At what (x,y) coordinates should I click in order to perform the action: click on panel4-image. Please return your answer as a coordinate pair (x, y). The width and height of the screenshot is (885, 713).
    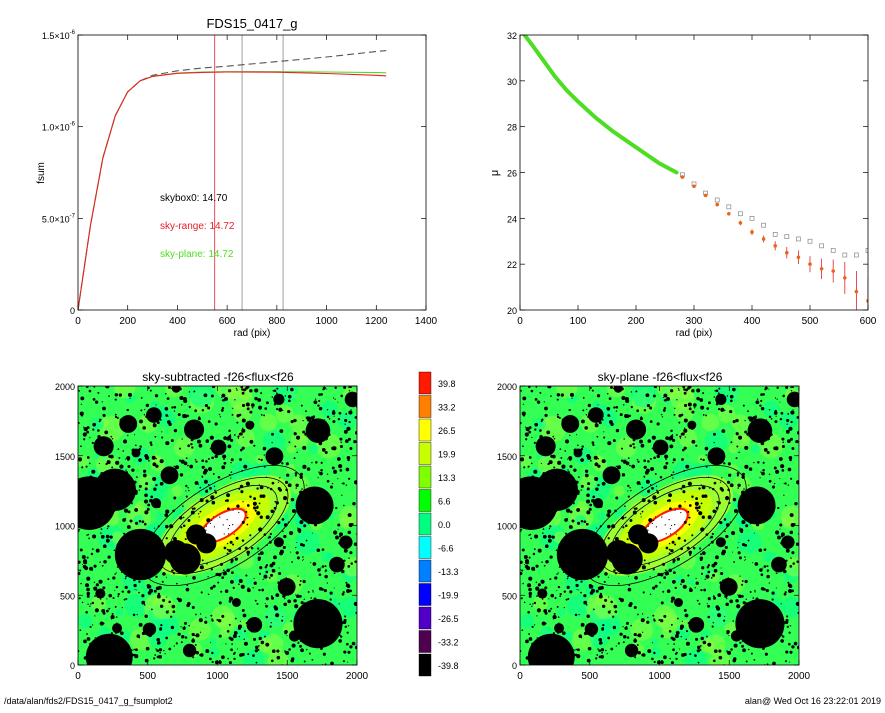
    Looking at the image, I should click on (659, 525).